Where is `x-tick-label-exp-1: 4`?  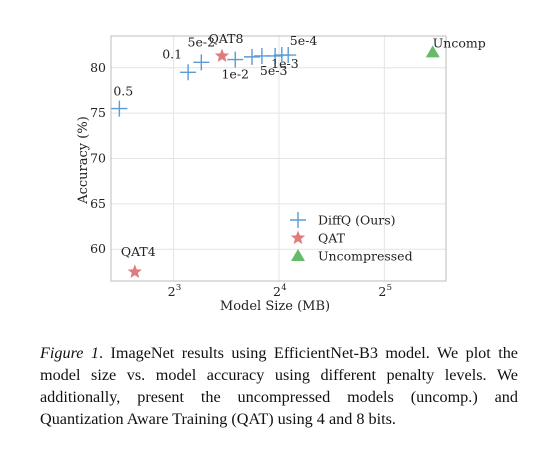 x-tick-label-exp-1: 4 is located at coordinates (283, 288).